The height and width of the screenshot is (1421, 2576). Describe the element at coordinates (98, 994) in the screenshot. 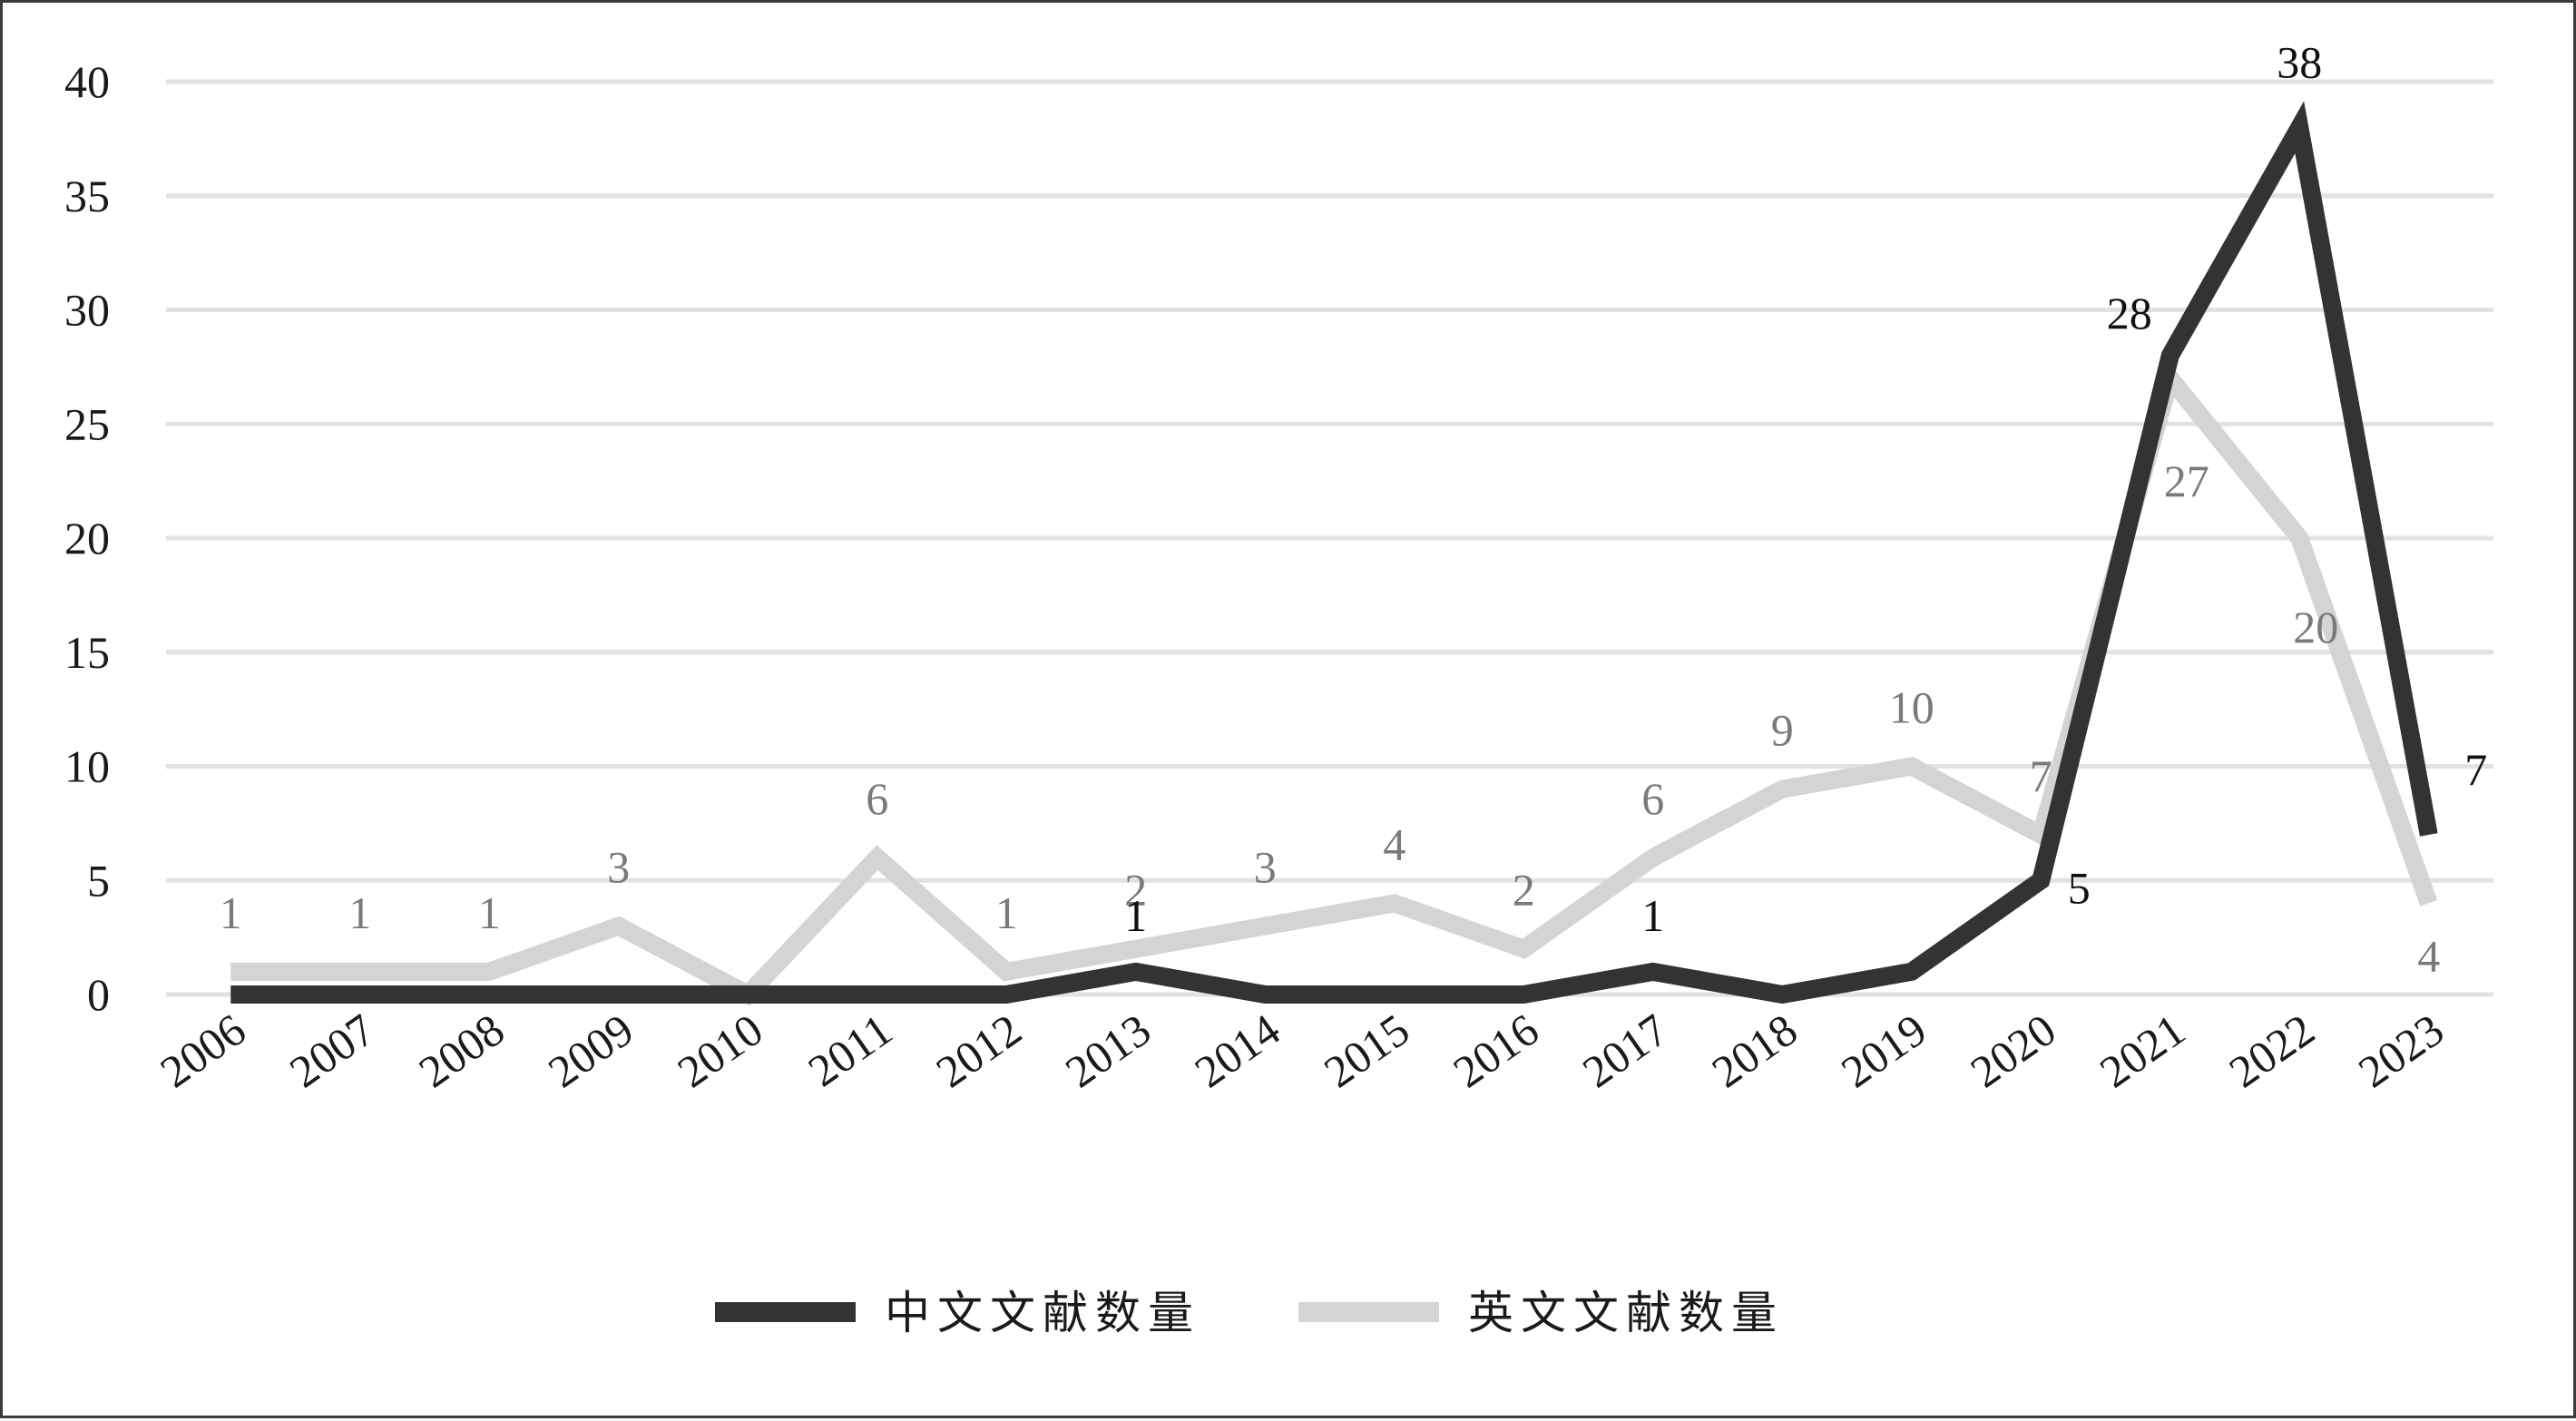

I see `y-tick-label: 0` at that location.